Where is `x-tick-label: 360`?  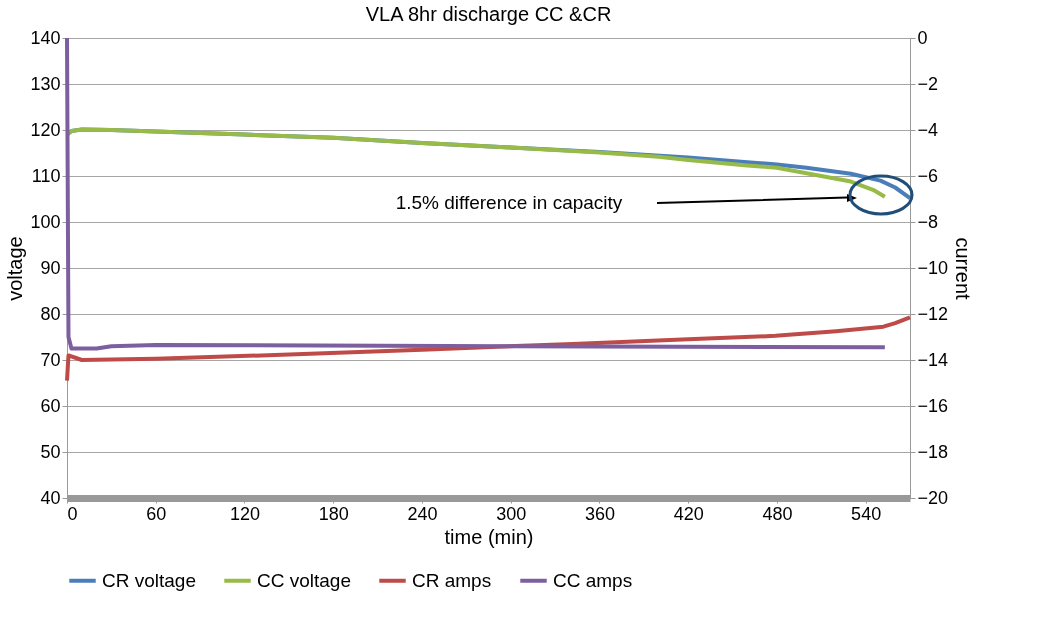 x-tick-label: 360 is located at coordinates (599, 513).